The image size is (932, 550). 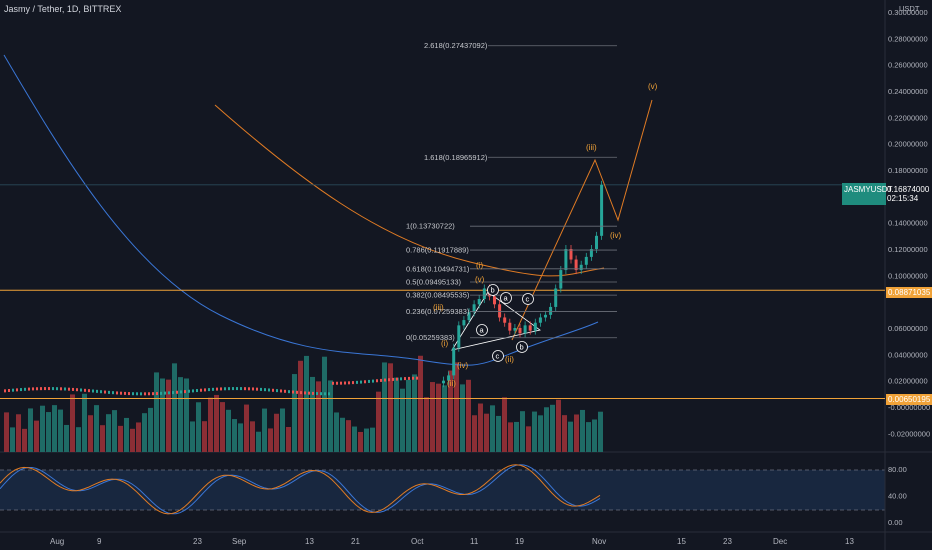 I want to click on price-tick-label: -0.00000000, so click(x=909, y=407).